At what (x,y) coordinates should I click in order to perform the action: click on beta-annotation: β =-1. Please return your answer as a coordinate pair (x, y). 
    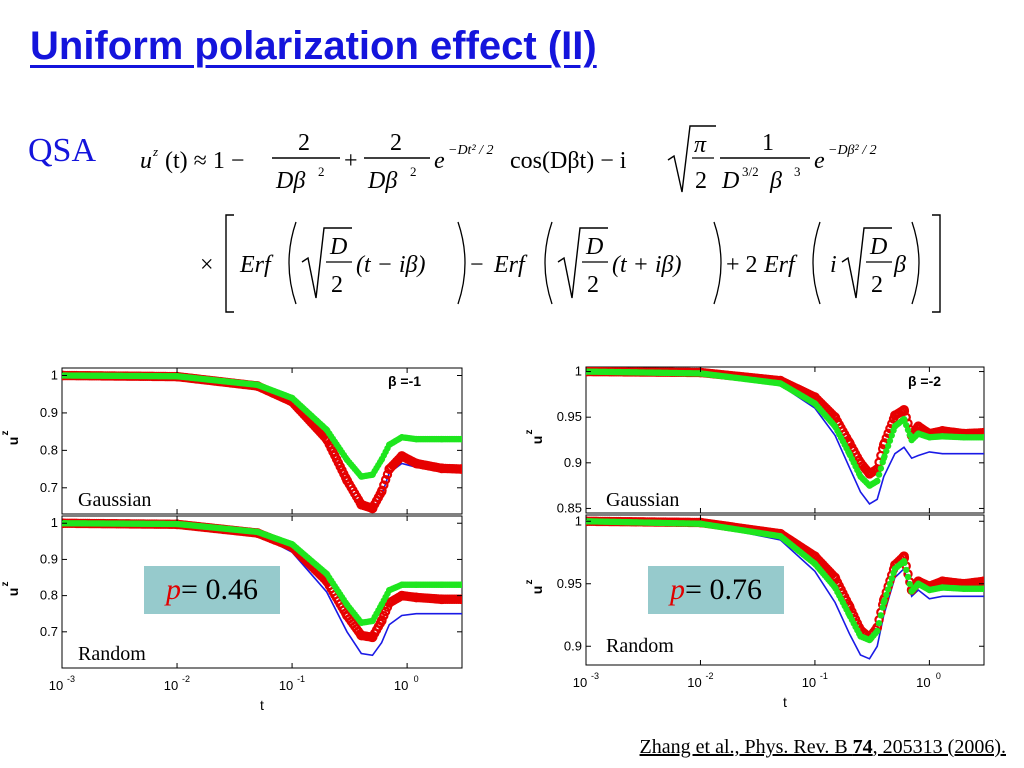
    Looking at the image, I should click on (404, 381).